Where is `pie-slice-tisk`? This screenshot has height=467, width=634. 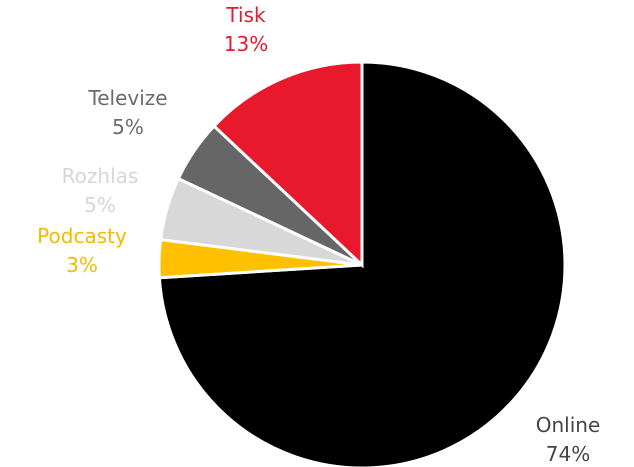
pie-slice-tisk is located at coordinates (287, 164).